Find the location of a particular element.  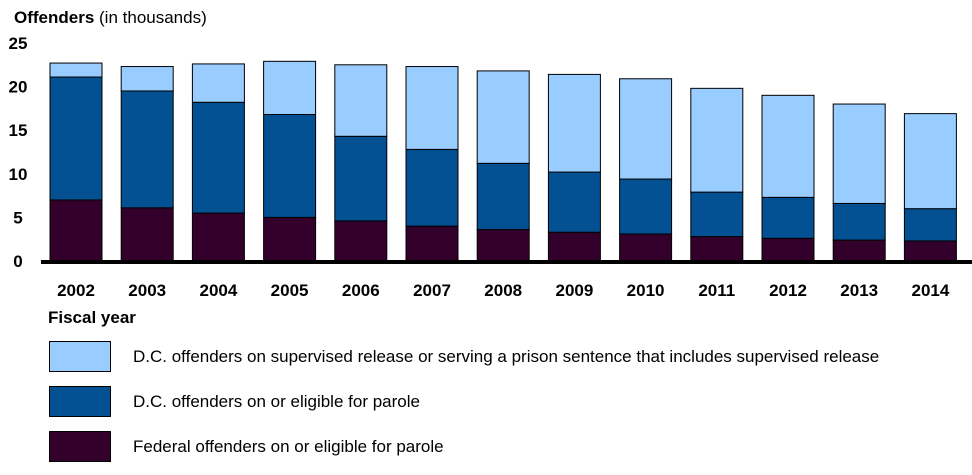

bar-dc_supervised-2007 is located at coordinates (432, 108).